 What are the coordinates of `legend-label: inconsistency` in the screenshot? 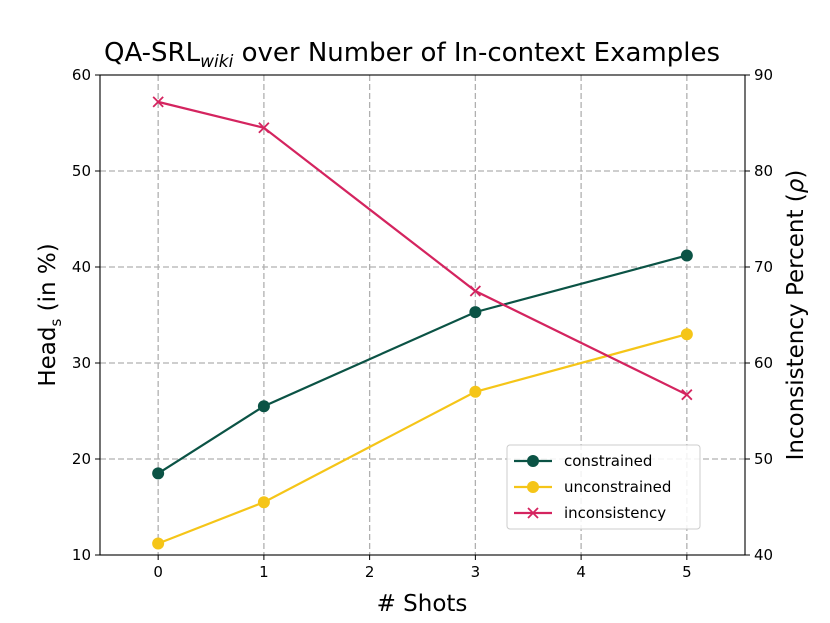 It's located at (615, 513).